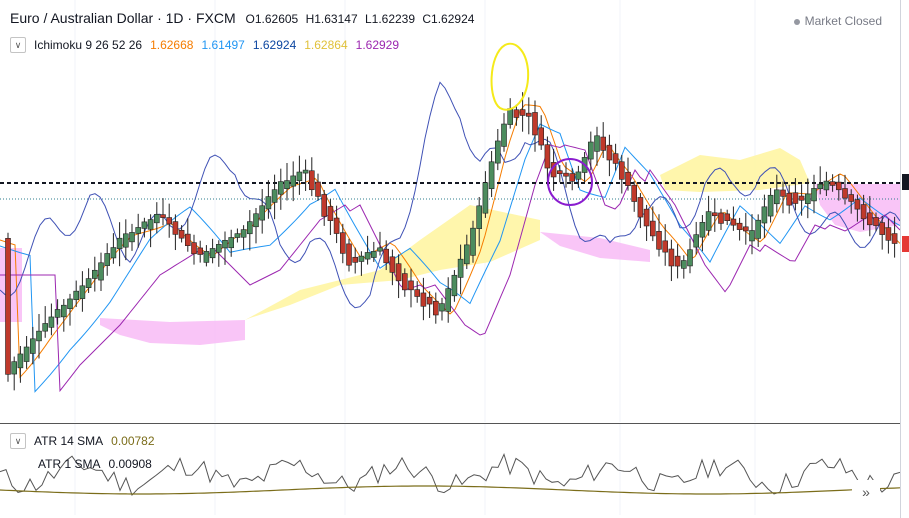 The width and height of the screenshot is (909, 518). Describe the element at coordinates (448, 19) in the screenshot. I see `ohlc-close: C1.62924` at that location.